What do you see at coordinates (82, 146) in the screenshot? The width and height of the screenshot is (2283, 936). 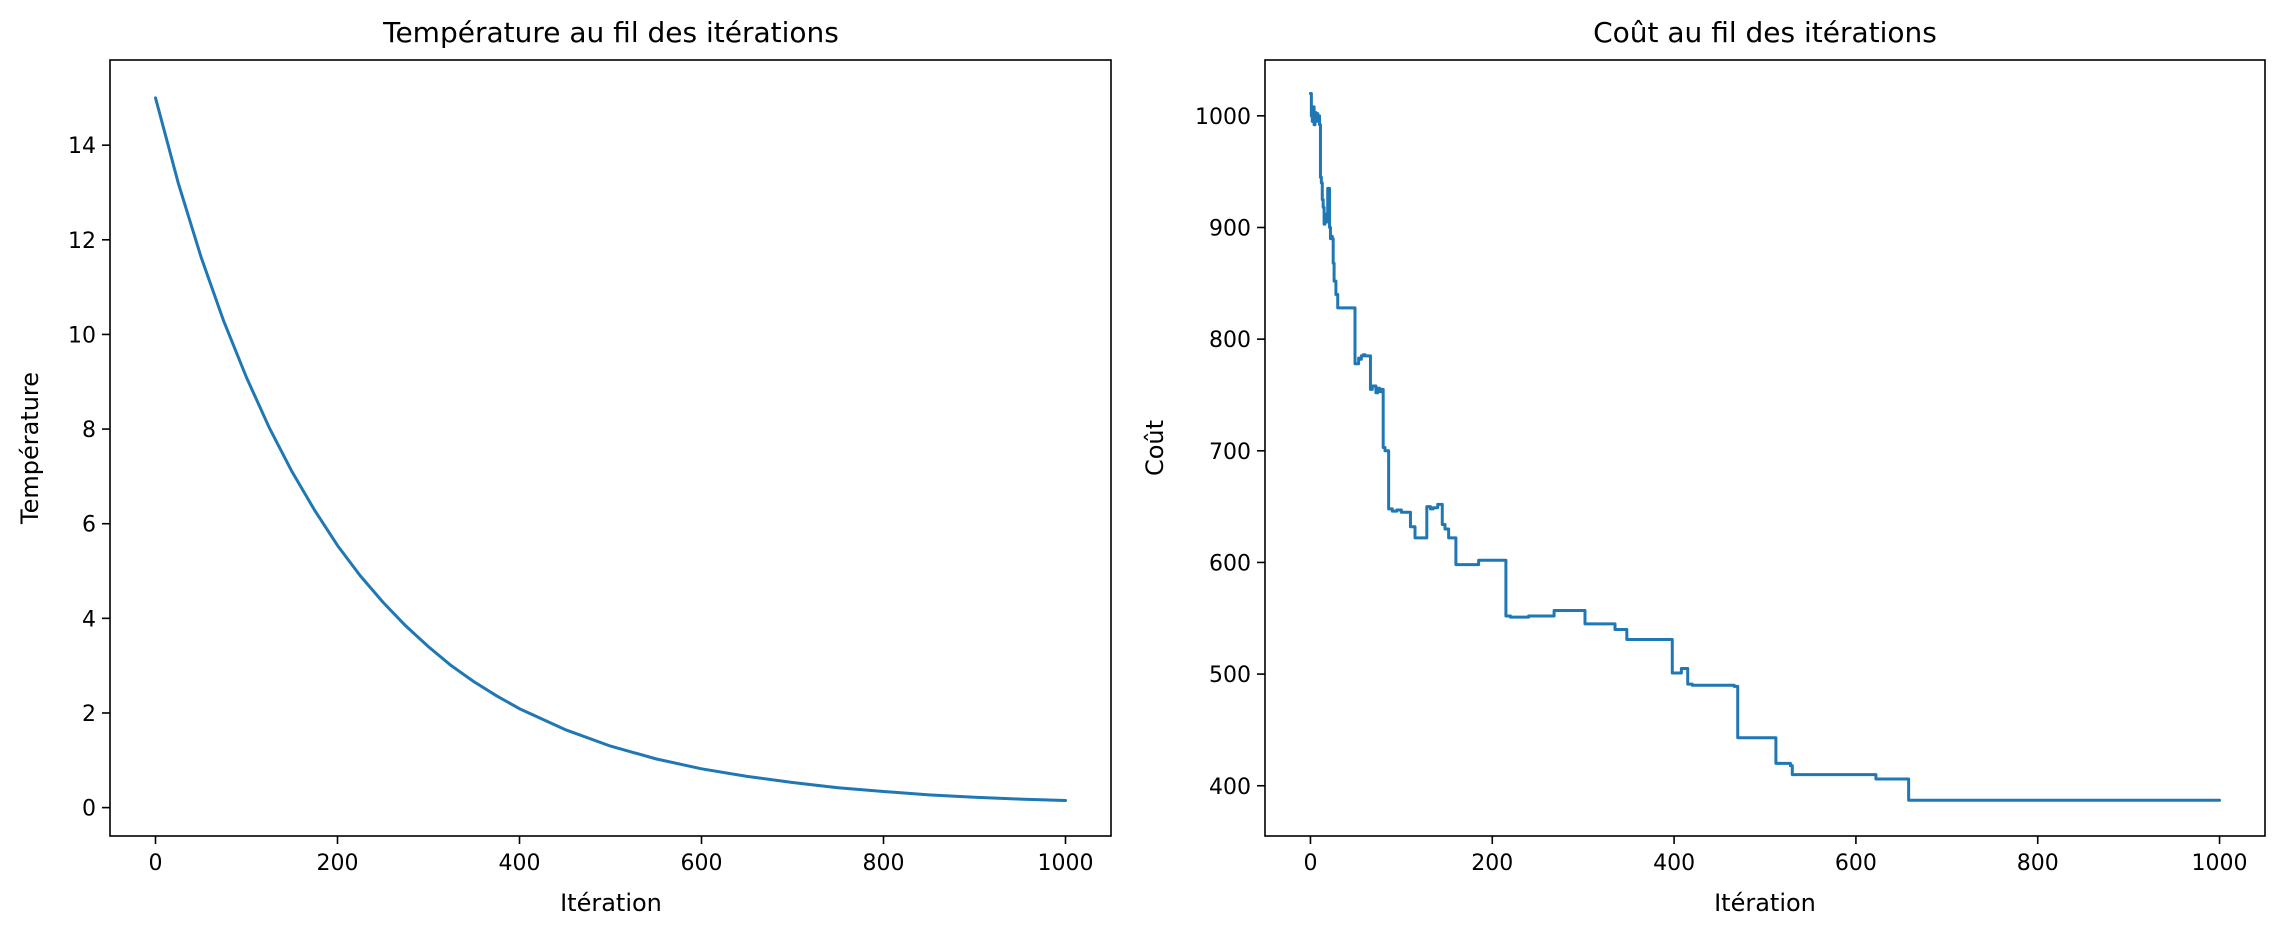 I see `y-tick-label: 14` at bounding box center [82, 146].